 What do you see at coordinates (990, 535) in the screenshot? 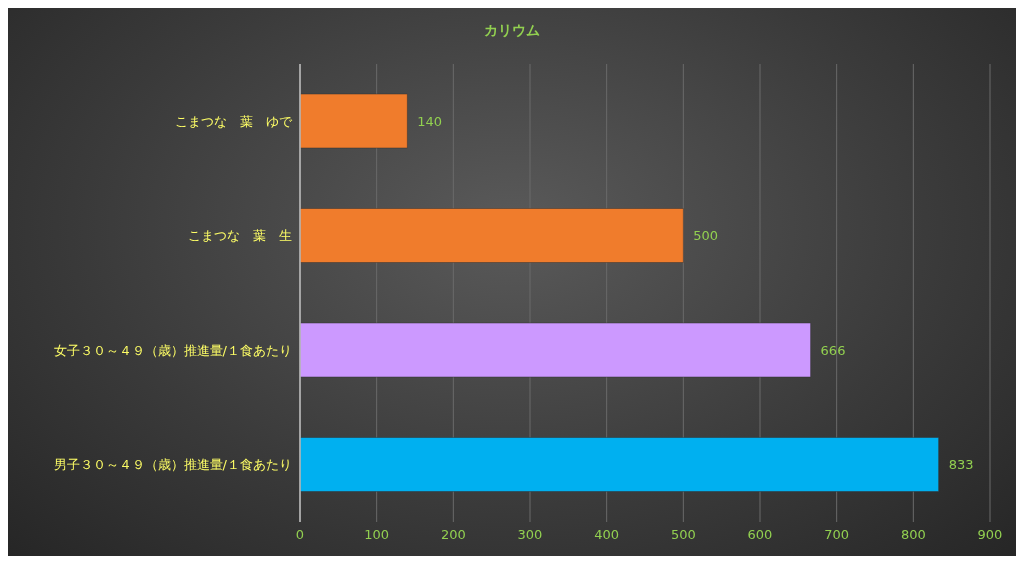
I see `x-tick-label: 900` at bounding box center [990, 535].